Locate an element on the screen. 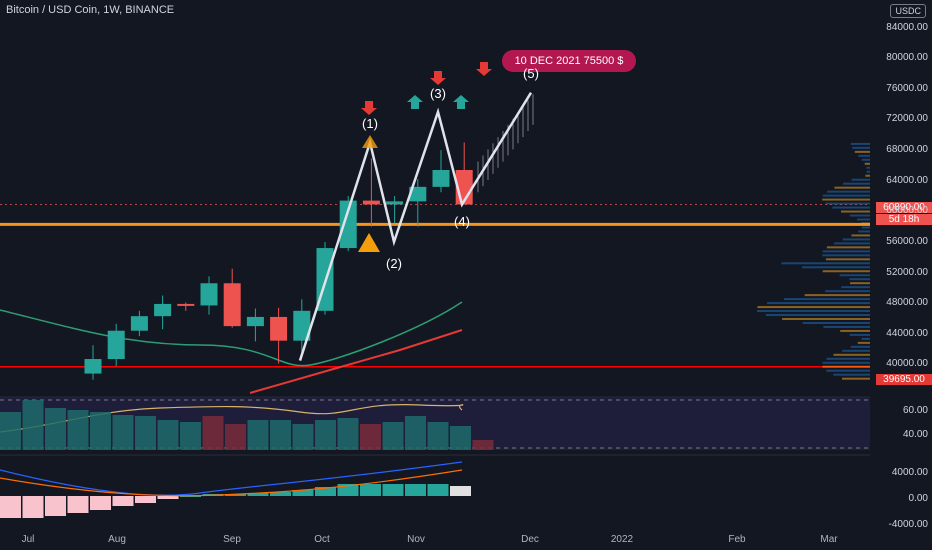 This screenshot has width=932, height=550. time-axis-tick: Mar is located at coordinates (829, 539).